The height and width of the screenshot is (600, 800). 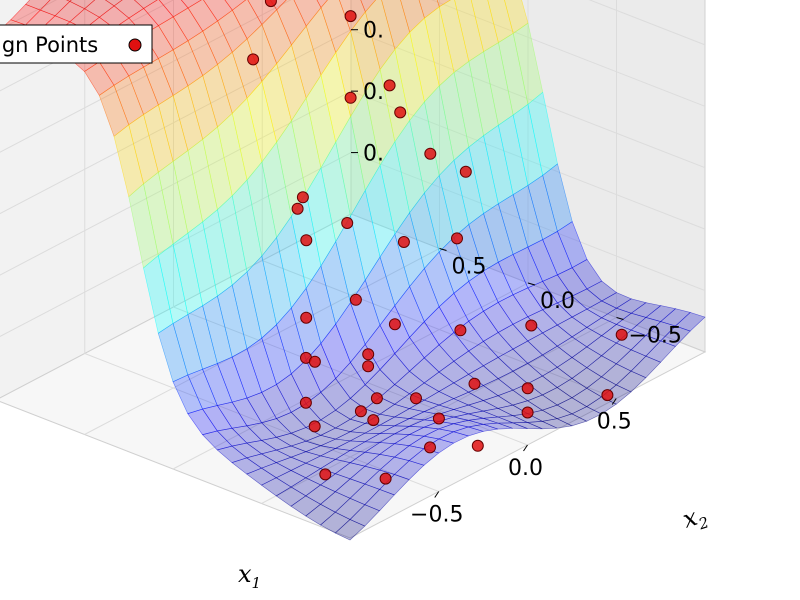 I want to click on legend-box, so click(x=76, y=44).